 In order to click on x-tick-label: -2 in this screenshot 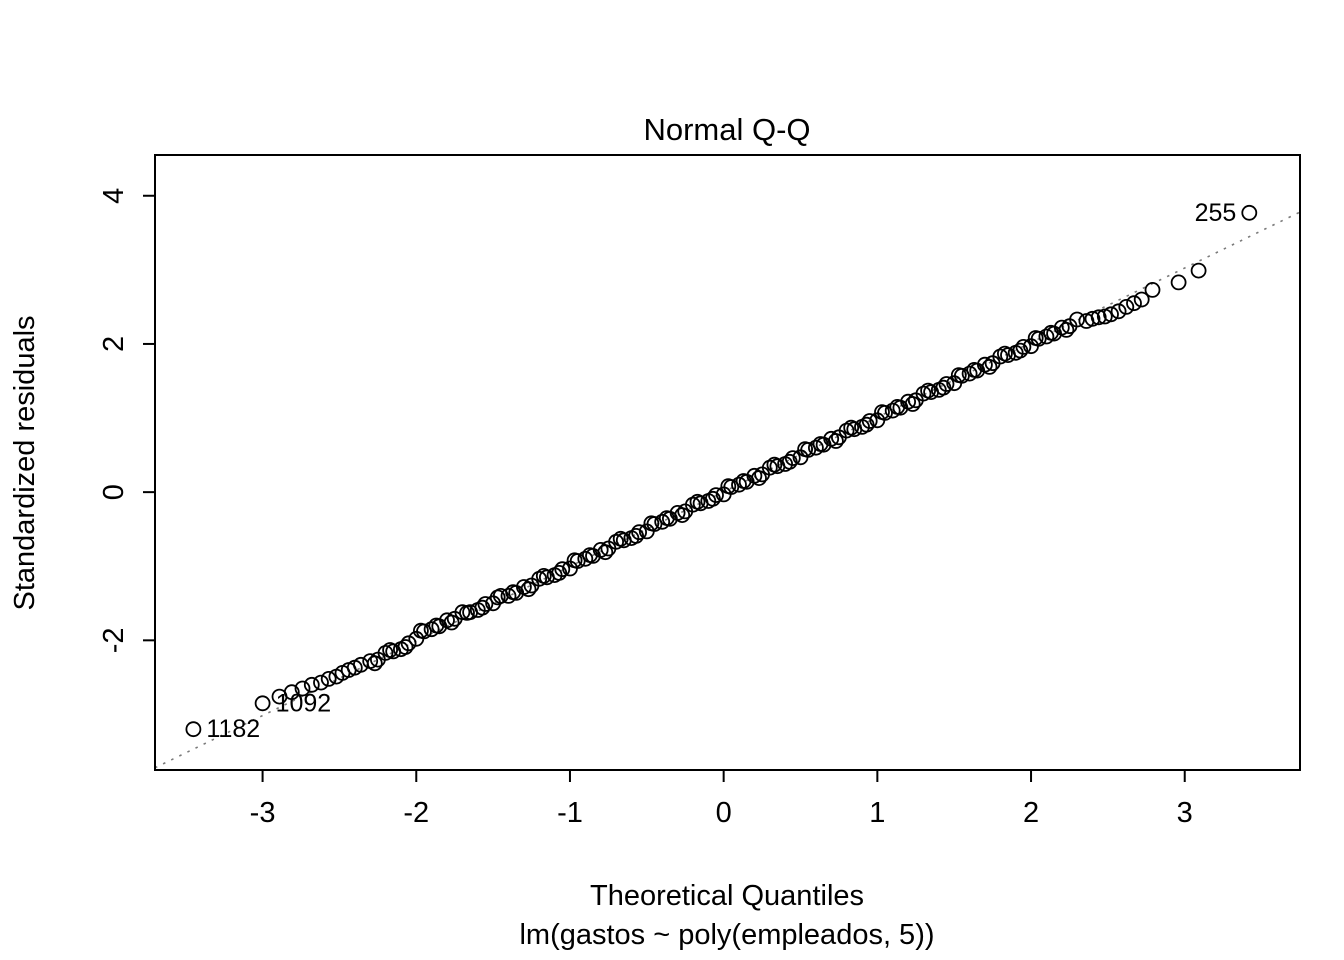, I will do `click(416, 813)`.